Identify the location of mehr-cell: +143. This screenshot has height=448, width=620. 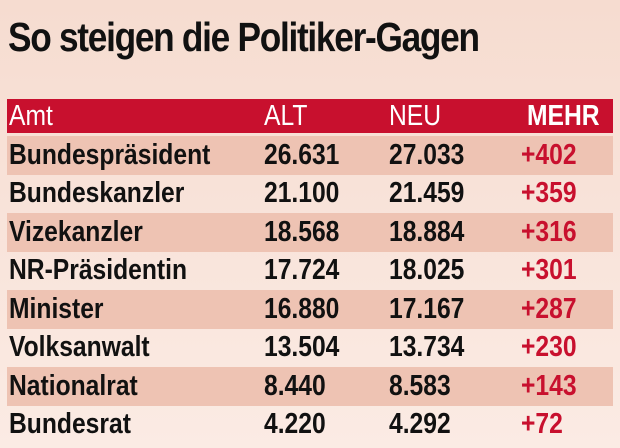
(549, 385).